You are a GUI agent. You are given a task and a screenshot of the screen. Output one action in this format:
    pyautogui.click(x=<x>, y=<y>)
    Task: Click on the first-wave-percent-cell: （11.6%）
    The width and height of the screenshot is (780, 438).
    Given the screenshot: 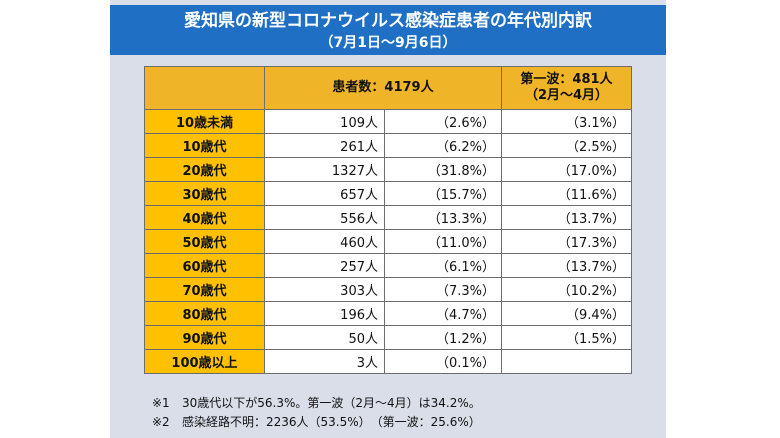 What is the action you would take?
    pyautogui.click(x=566, y=193)
    